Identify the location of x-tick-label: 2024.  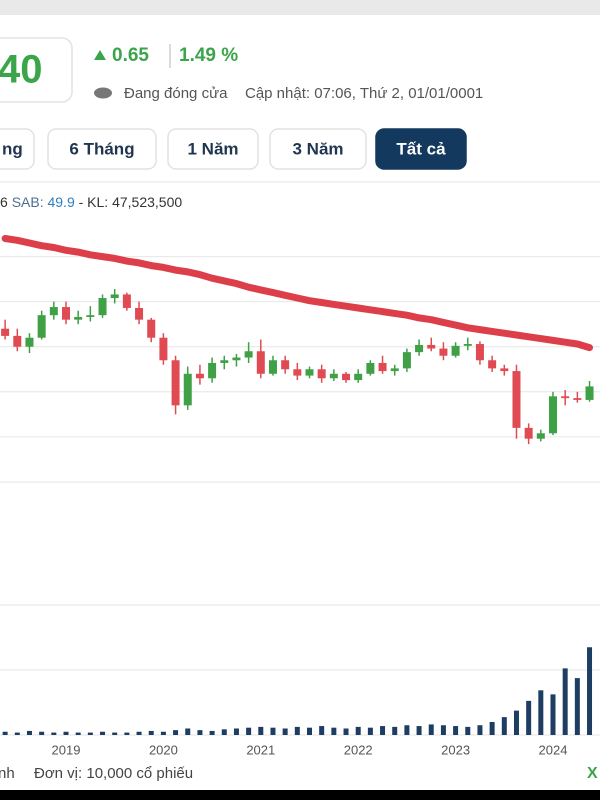
(553, 749).